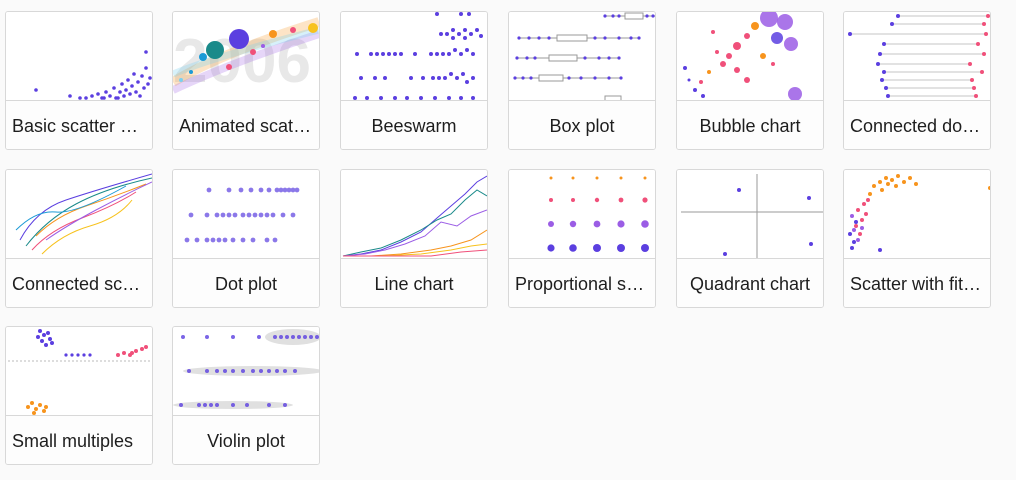  I want to click on card-label-bubble-chart: Bubble chart, so click(750, 126).